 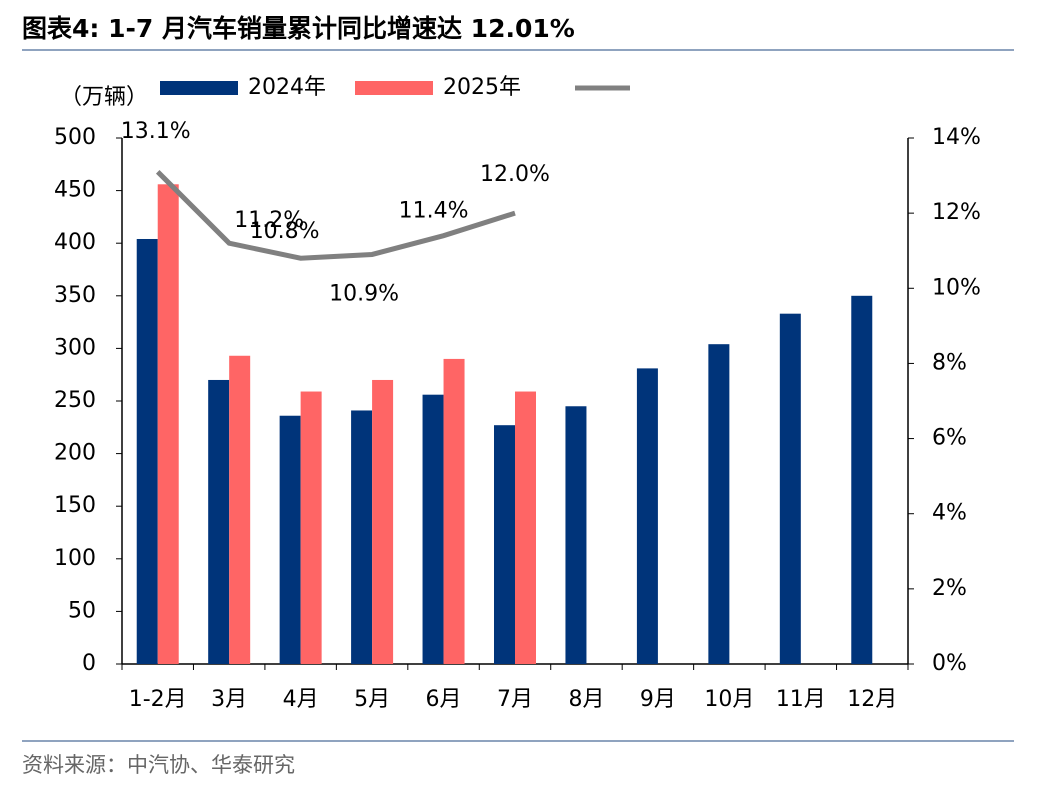 What do you see at coordinates (586, 699) in the screenshot?
I see `x-tick-label: 8月` at bounding box center [586, 699].